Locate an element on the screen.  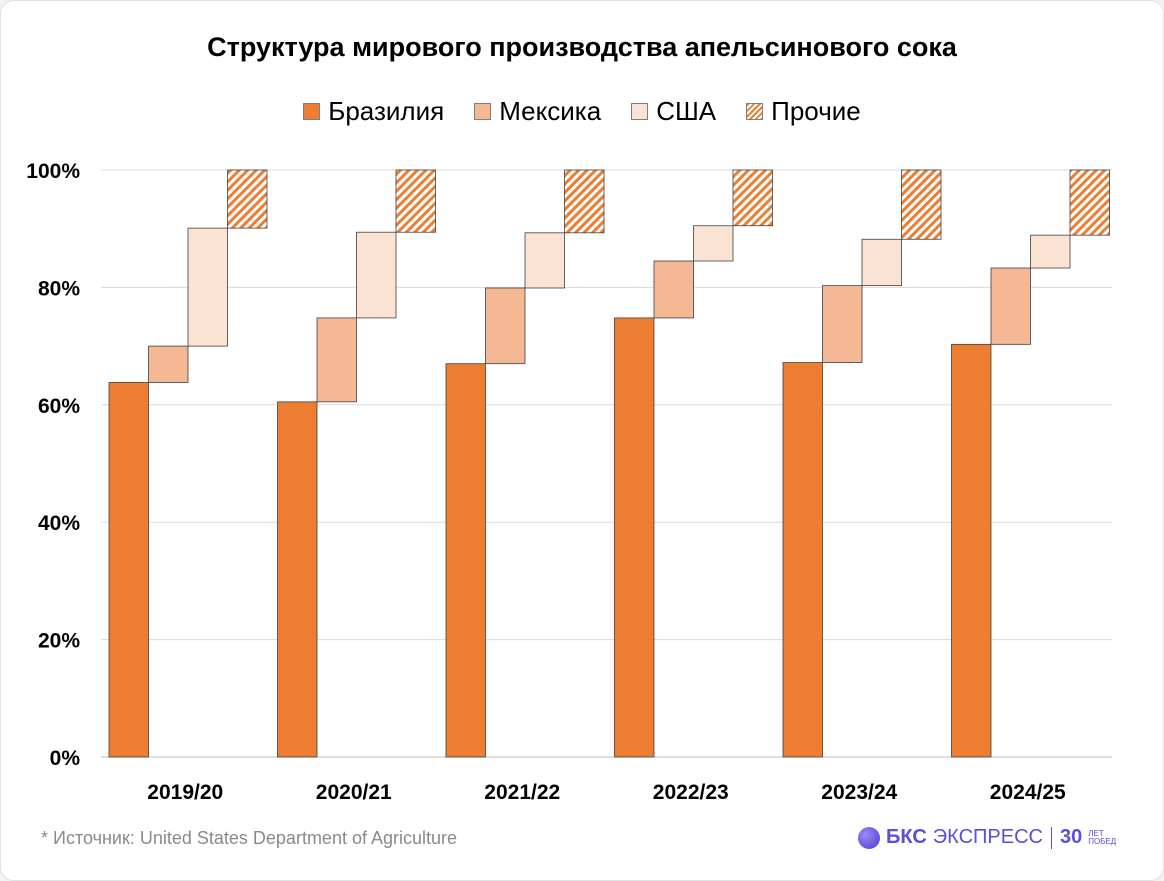
x-tick-label: 2023/24 is located at coordinates (859, 792).